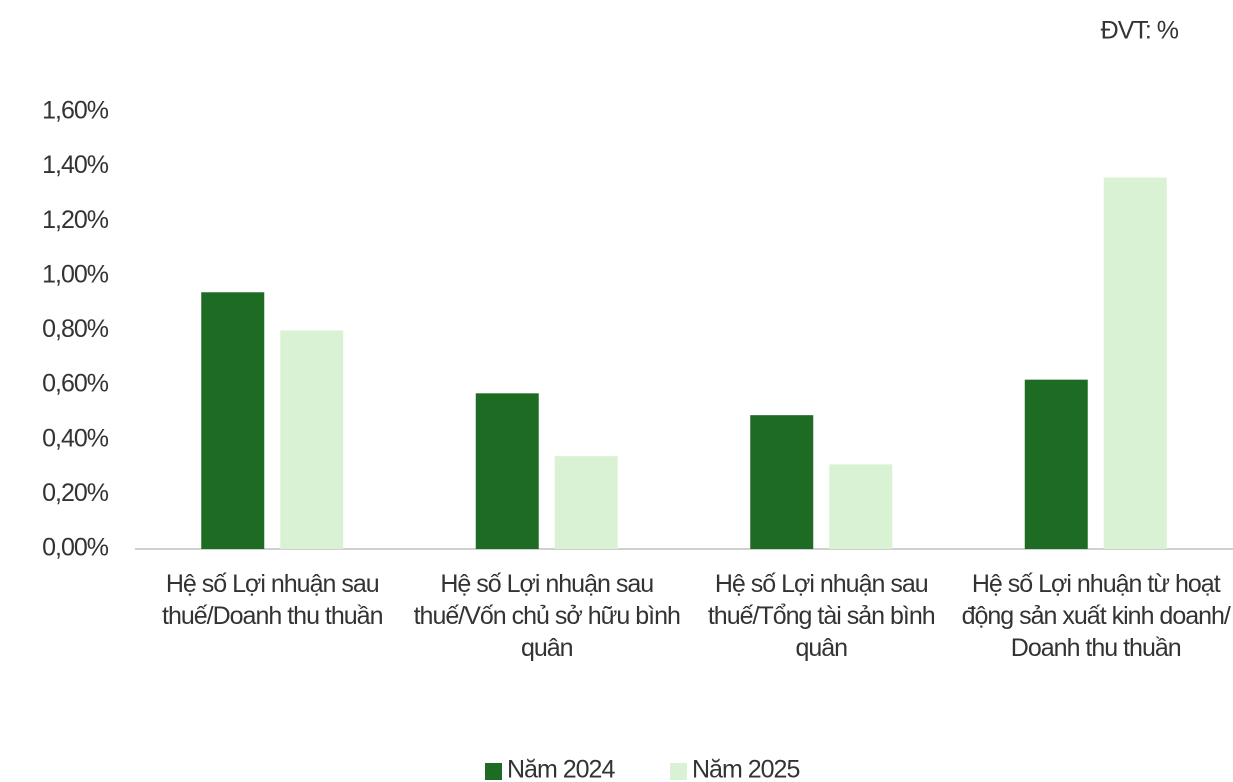  What do you see at coordinates (75, 274) in the screenshot?
I see `y-tick-label: 1,00%` at bounding box center [75, 274].